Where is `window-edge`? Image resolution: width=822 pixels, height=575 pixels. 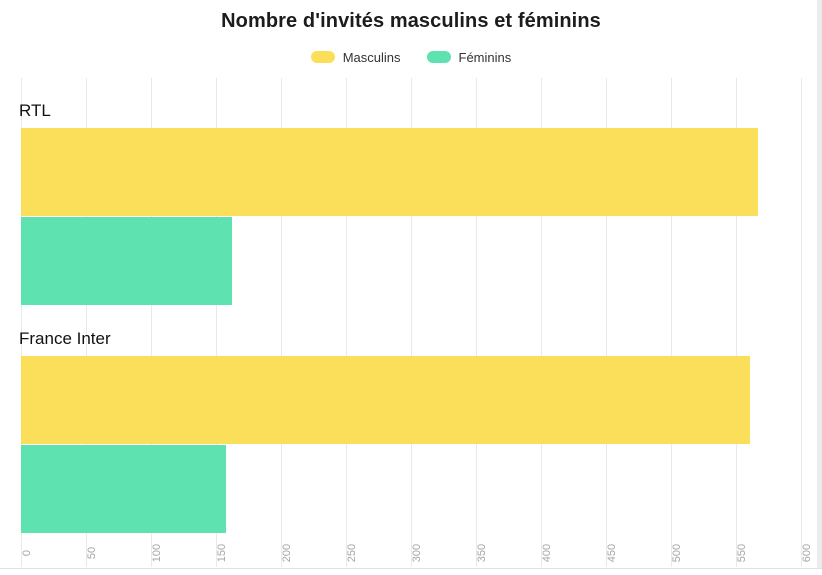
window-edge is located at coordinates (819, 284).